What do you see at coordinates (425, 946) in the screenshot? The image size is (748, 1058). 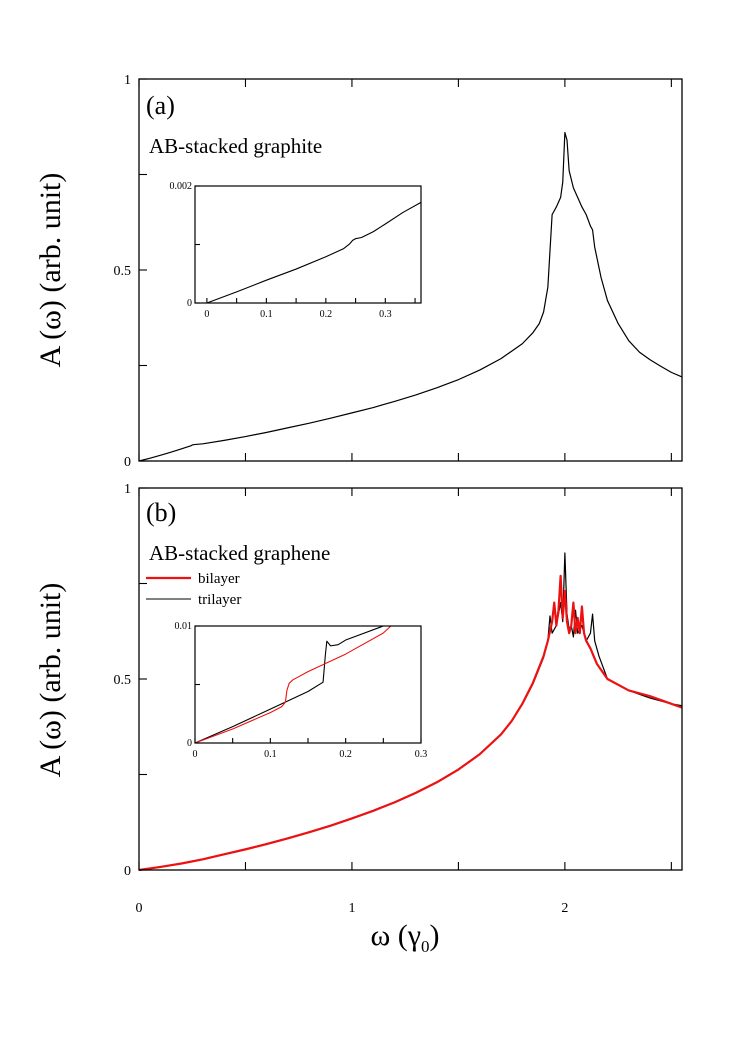 I see `x-axis-label-subscript: 0` at bounding box center [425, 946].